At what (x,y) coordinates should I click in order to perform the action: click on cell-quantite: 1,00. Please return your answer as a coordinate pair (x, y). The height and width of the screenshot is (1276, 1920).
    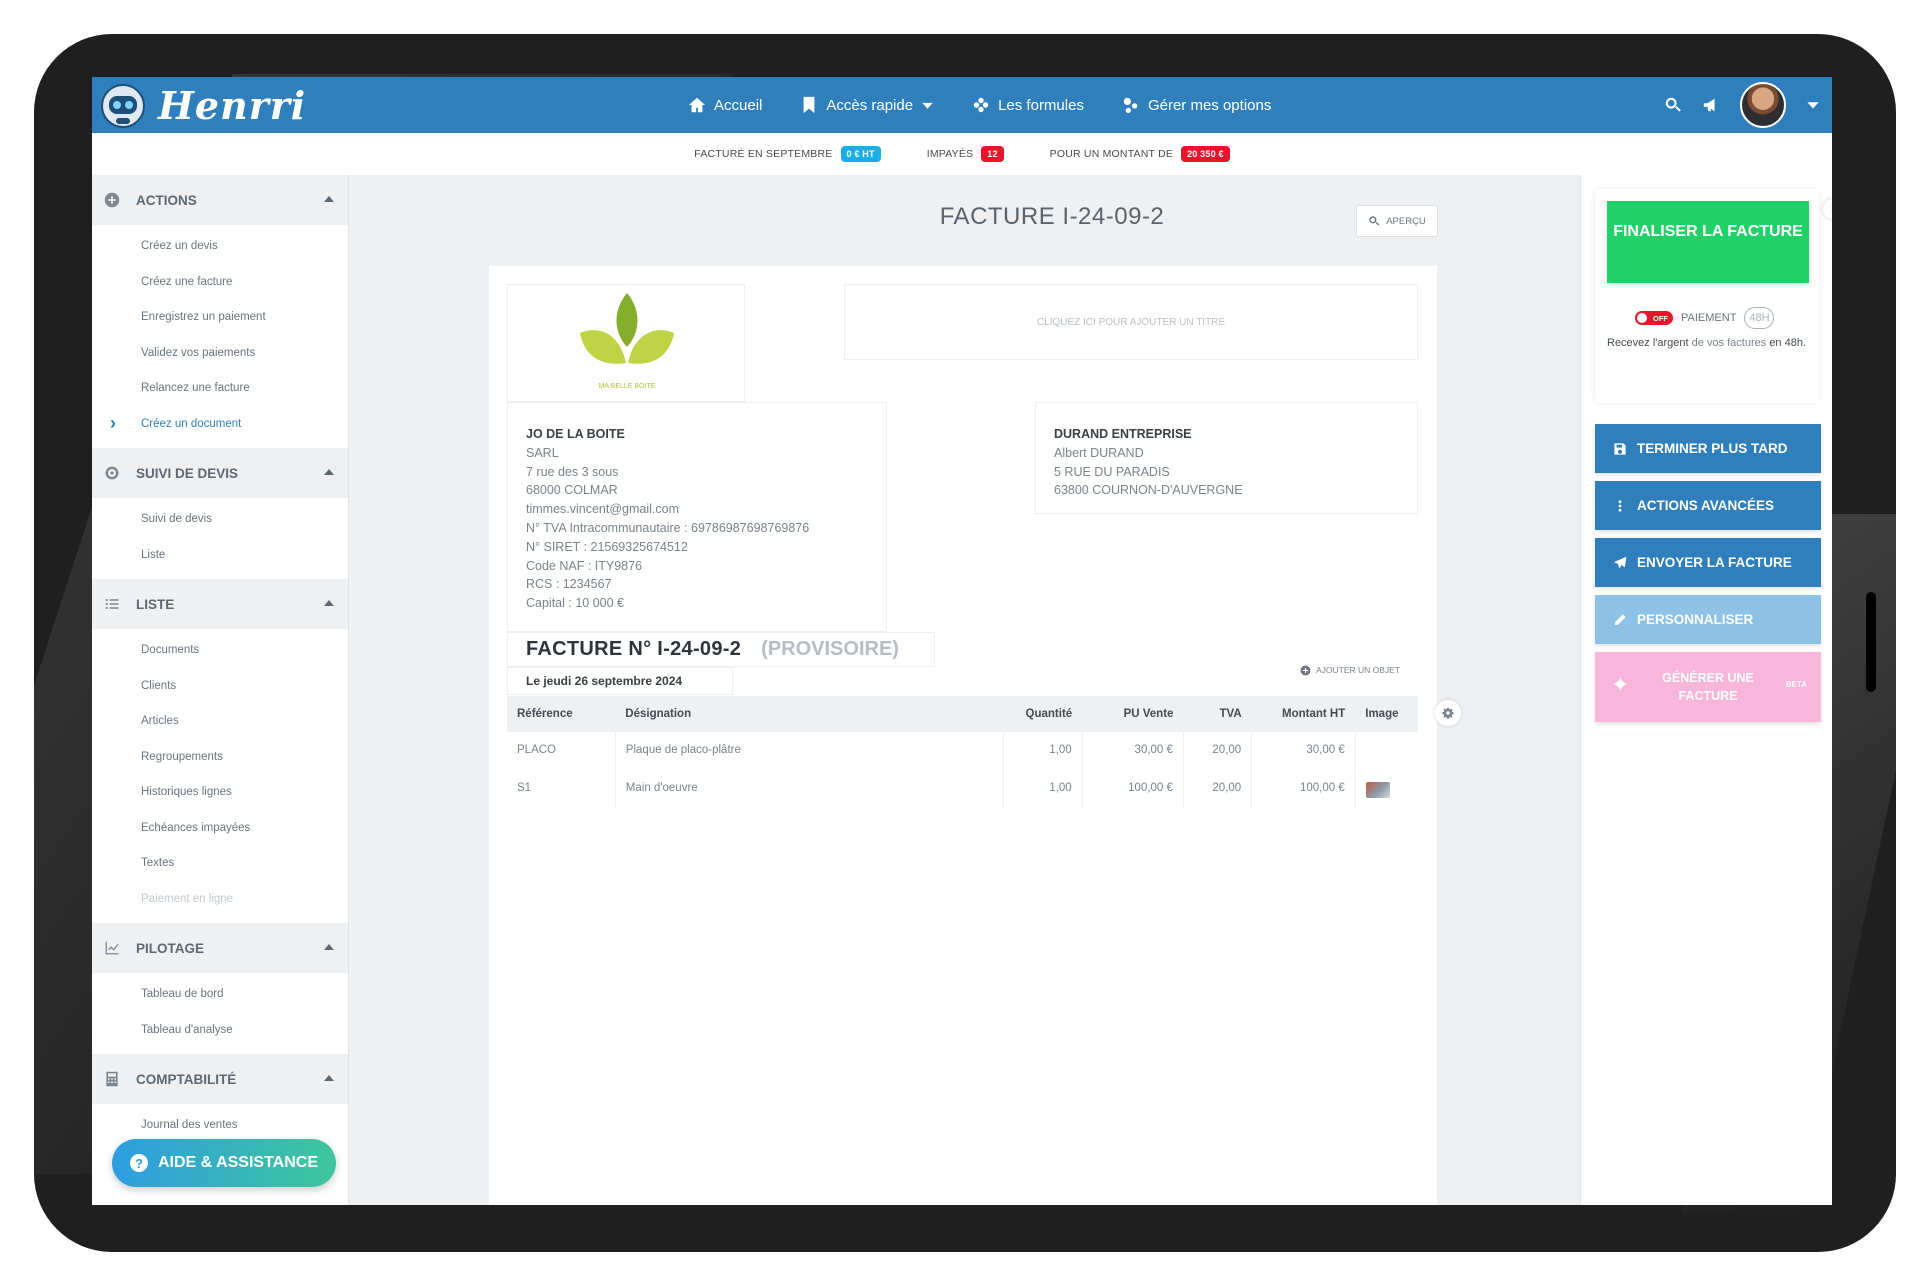
    Looking at the image, I should click on (1043, 788).